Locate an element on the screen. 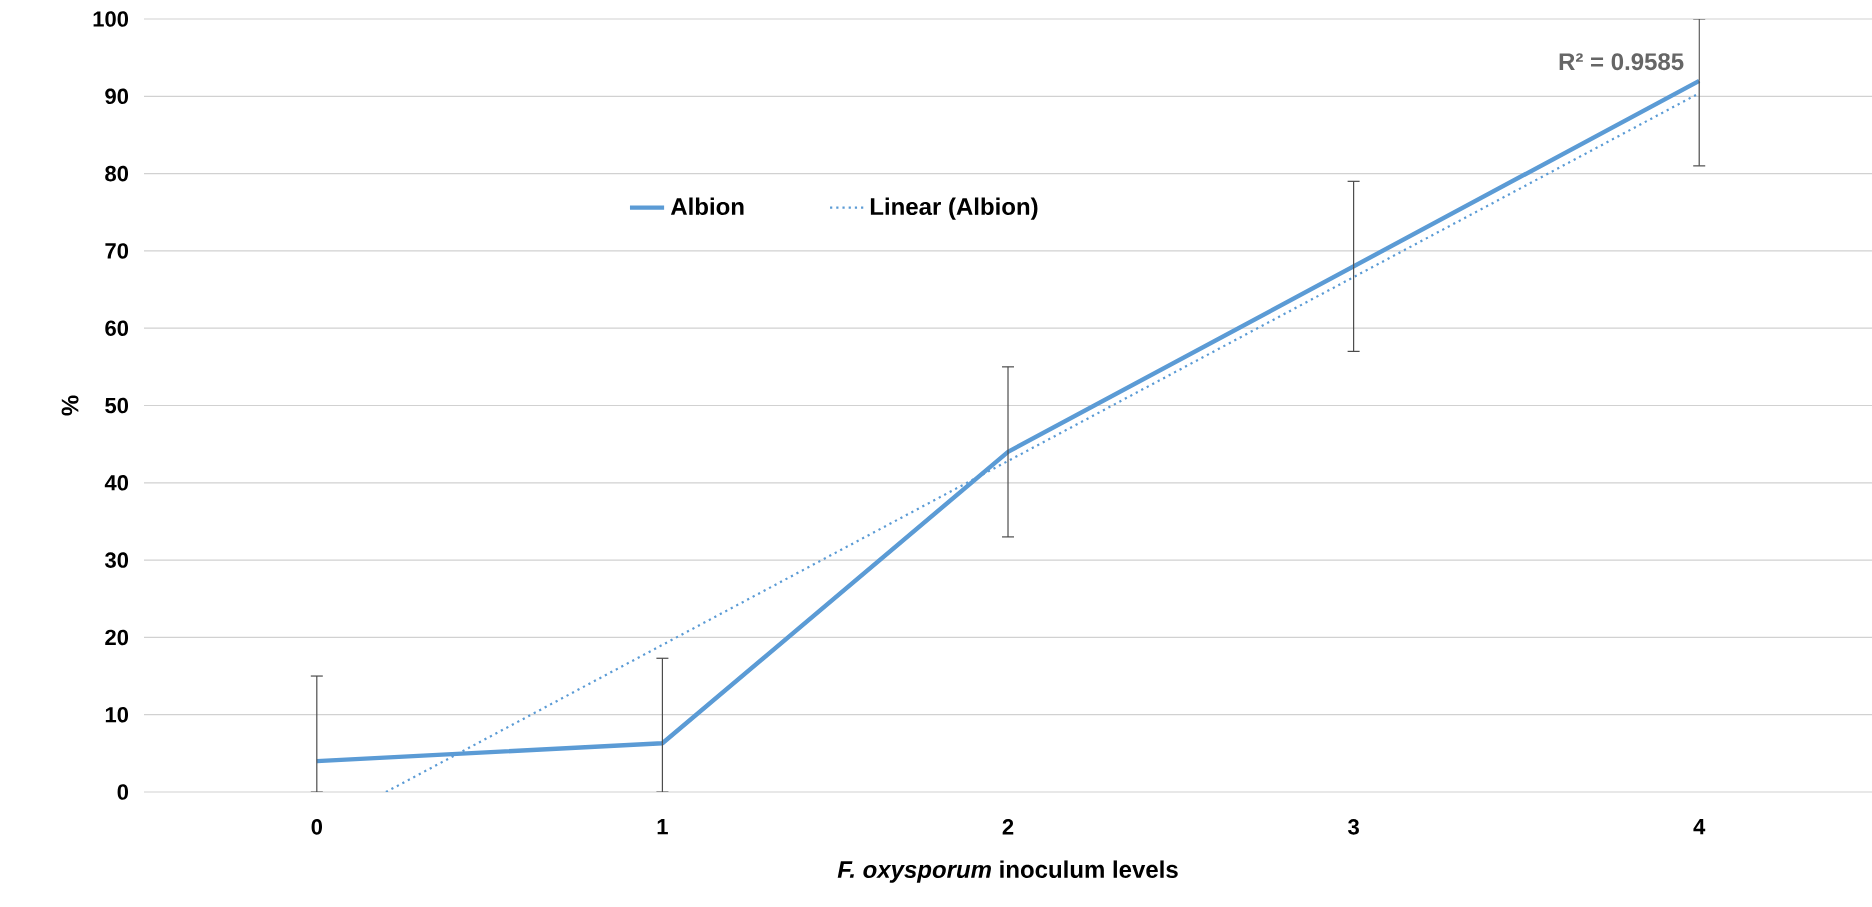 This screenshot has height=907, width=1872. x-axis-title: F. oxysporum inoculum levels is located at coordinates (1007, 871).